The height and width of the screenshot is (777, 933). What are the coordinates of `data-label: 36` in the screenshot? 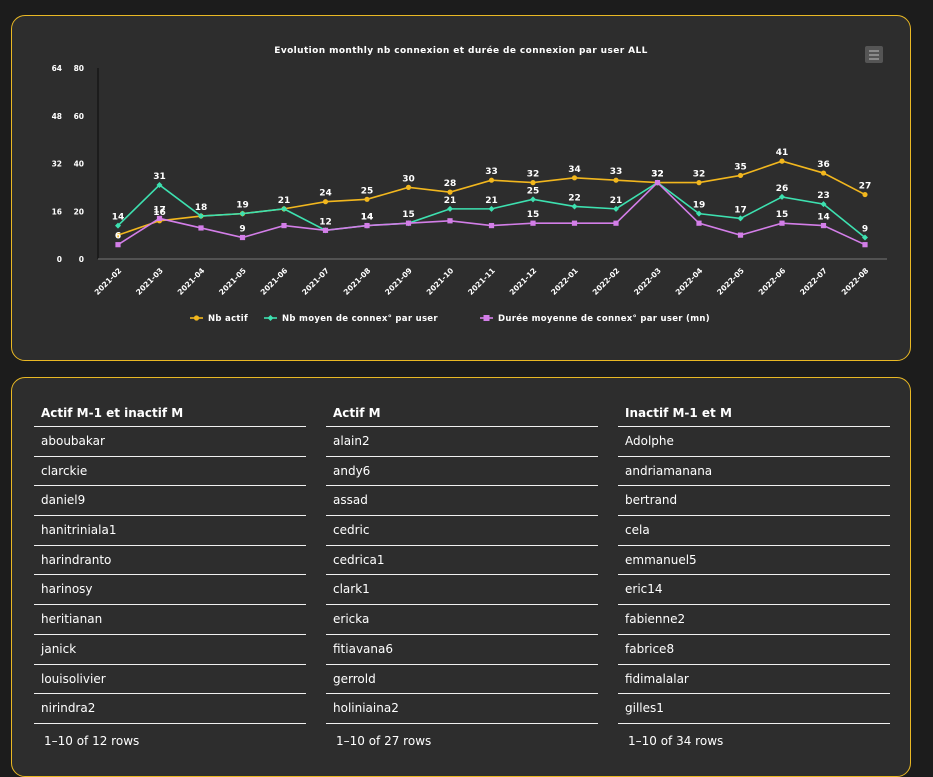 It's located at (823, 165).